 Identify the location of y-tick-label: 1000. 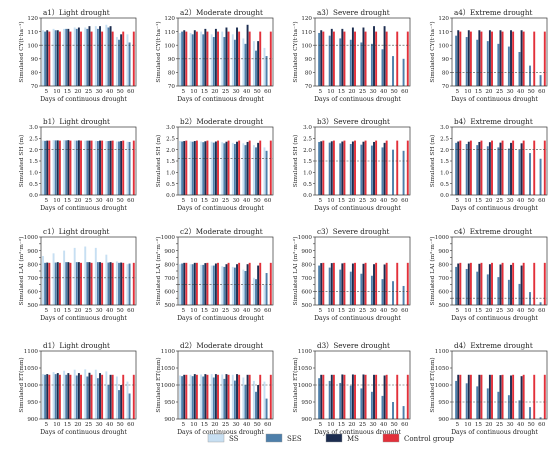
(442, 386).